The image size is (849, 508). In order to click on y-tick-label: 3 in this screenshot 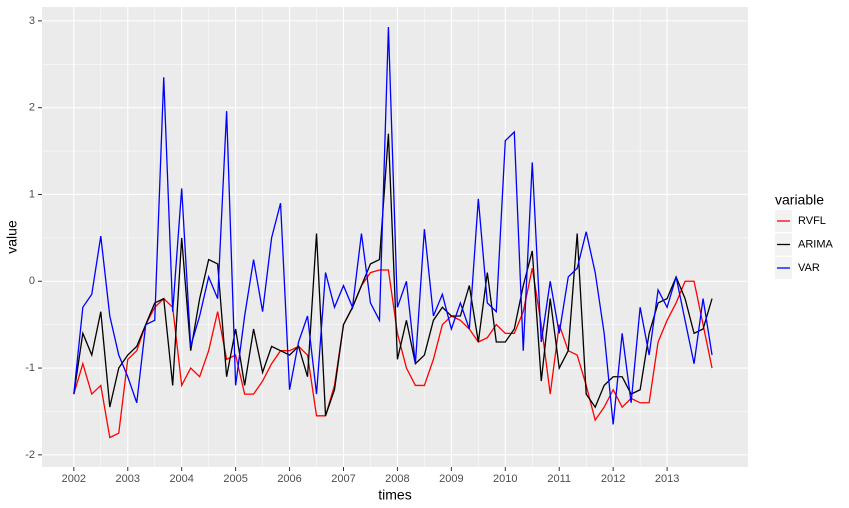, I will do `click(32, 21)`.